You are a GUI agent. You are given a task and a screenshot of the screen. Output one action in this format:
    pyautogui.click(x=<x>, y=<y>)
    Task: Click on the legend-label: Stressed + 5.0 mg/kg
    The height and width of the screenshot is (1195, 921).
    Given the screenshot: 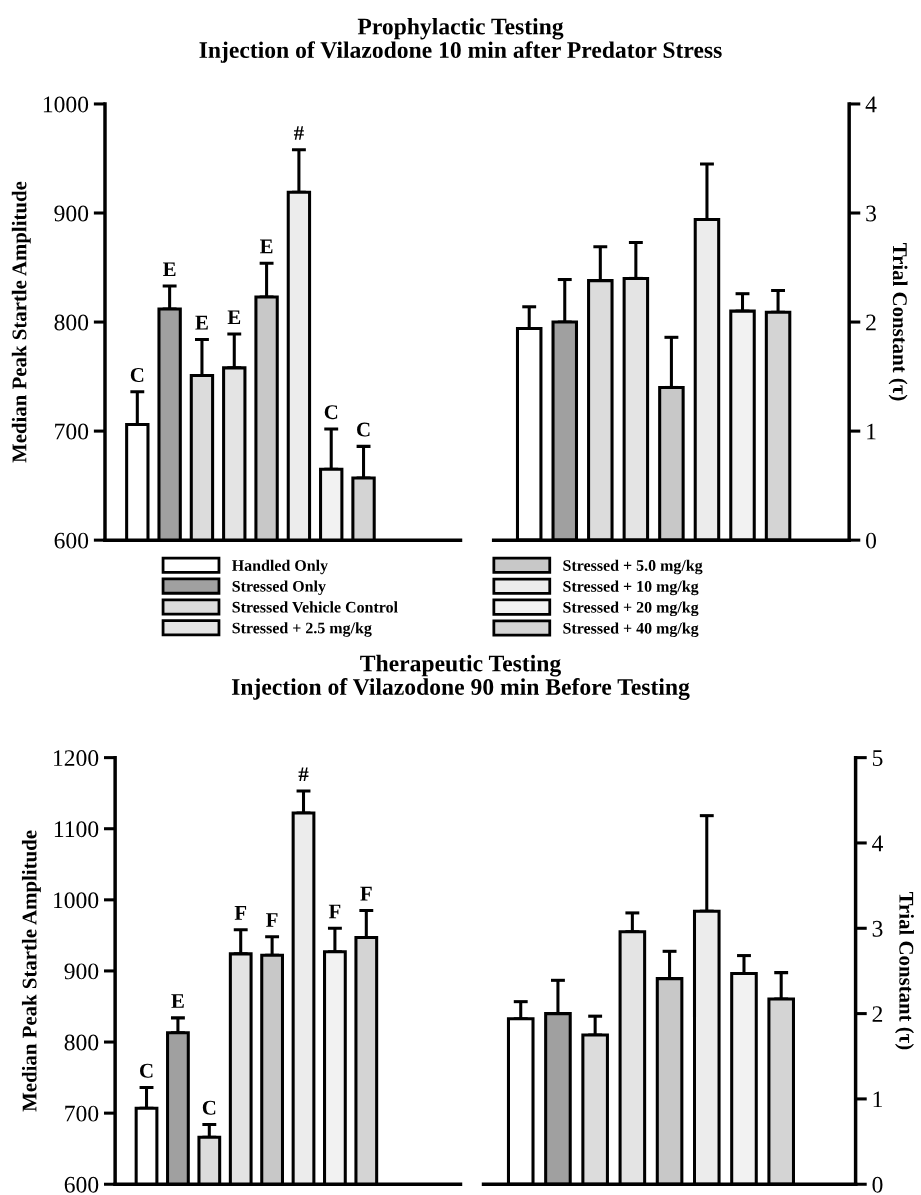 What is the action you would take?
    pyautogui.click(x=633, y=567)
    